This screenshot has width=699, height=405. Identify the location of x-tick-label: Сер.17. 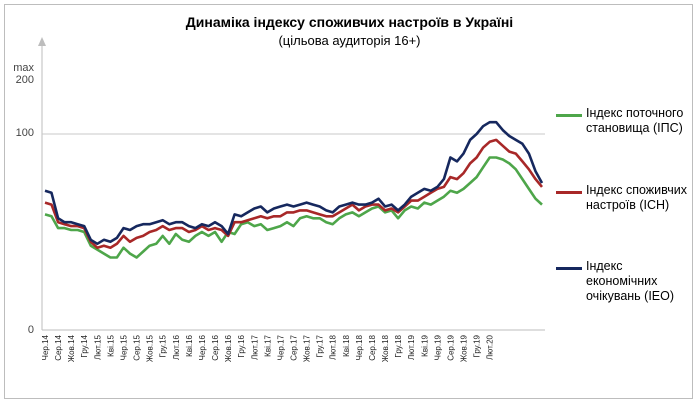
(294, 347).